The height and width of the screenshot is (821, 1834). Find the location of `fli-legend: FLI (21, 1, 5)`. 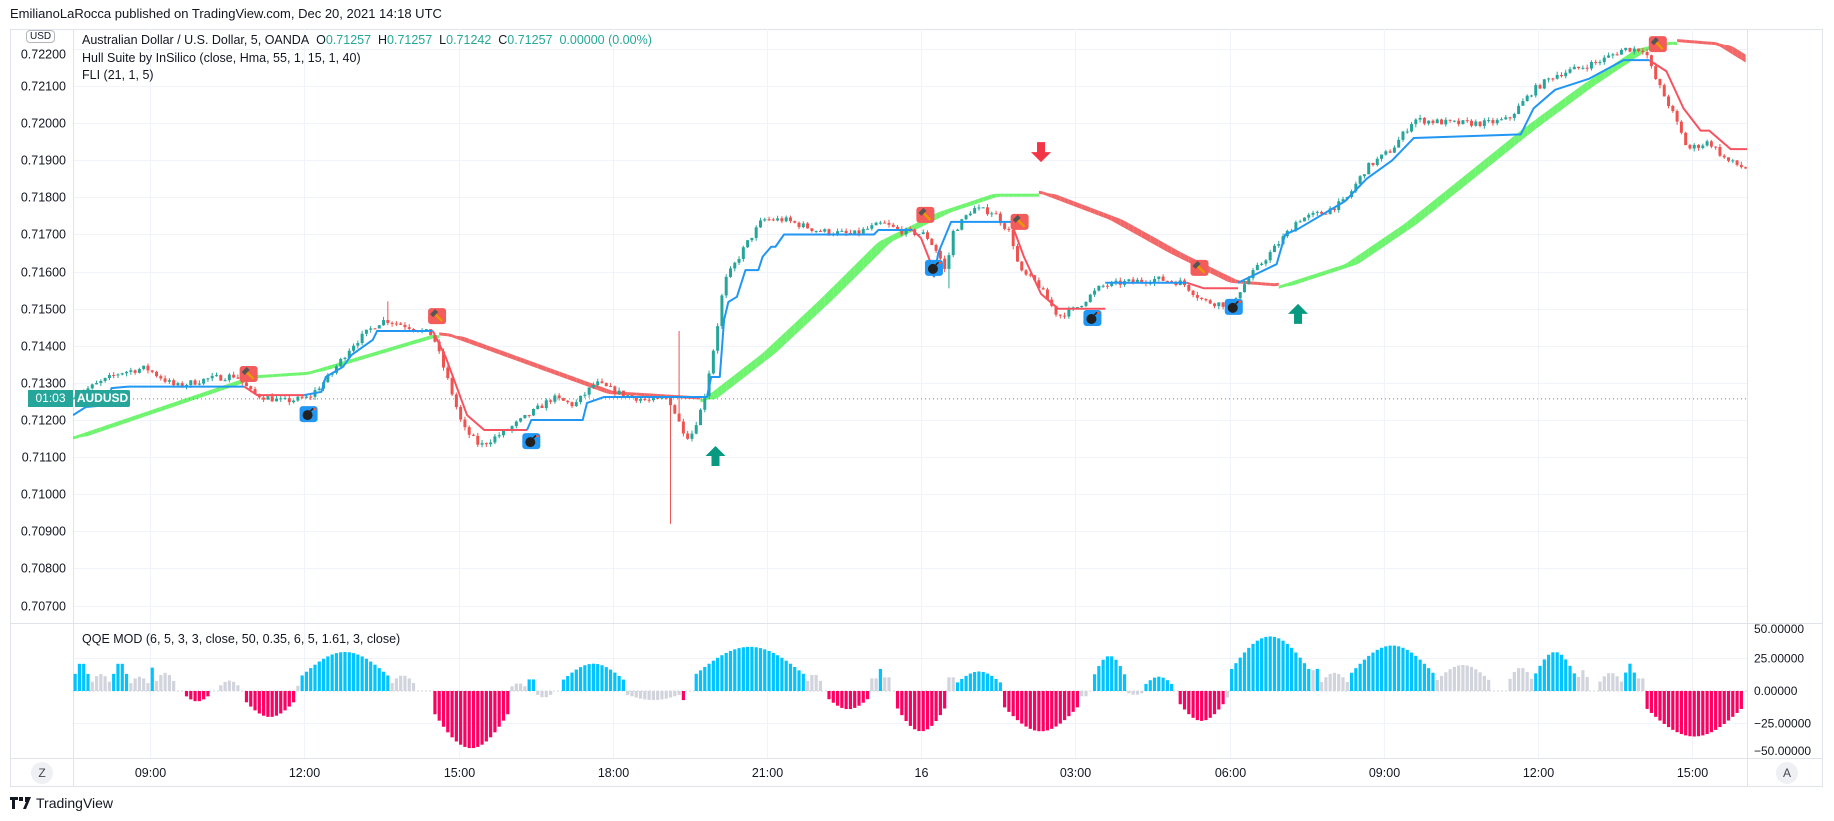

fli-legend: FLI (21, 1, 5) is located at coordinates (118, 75).